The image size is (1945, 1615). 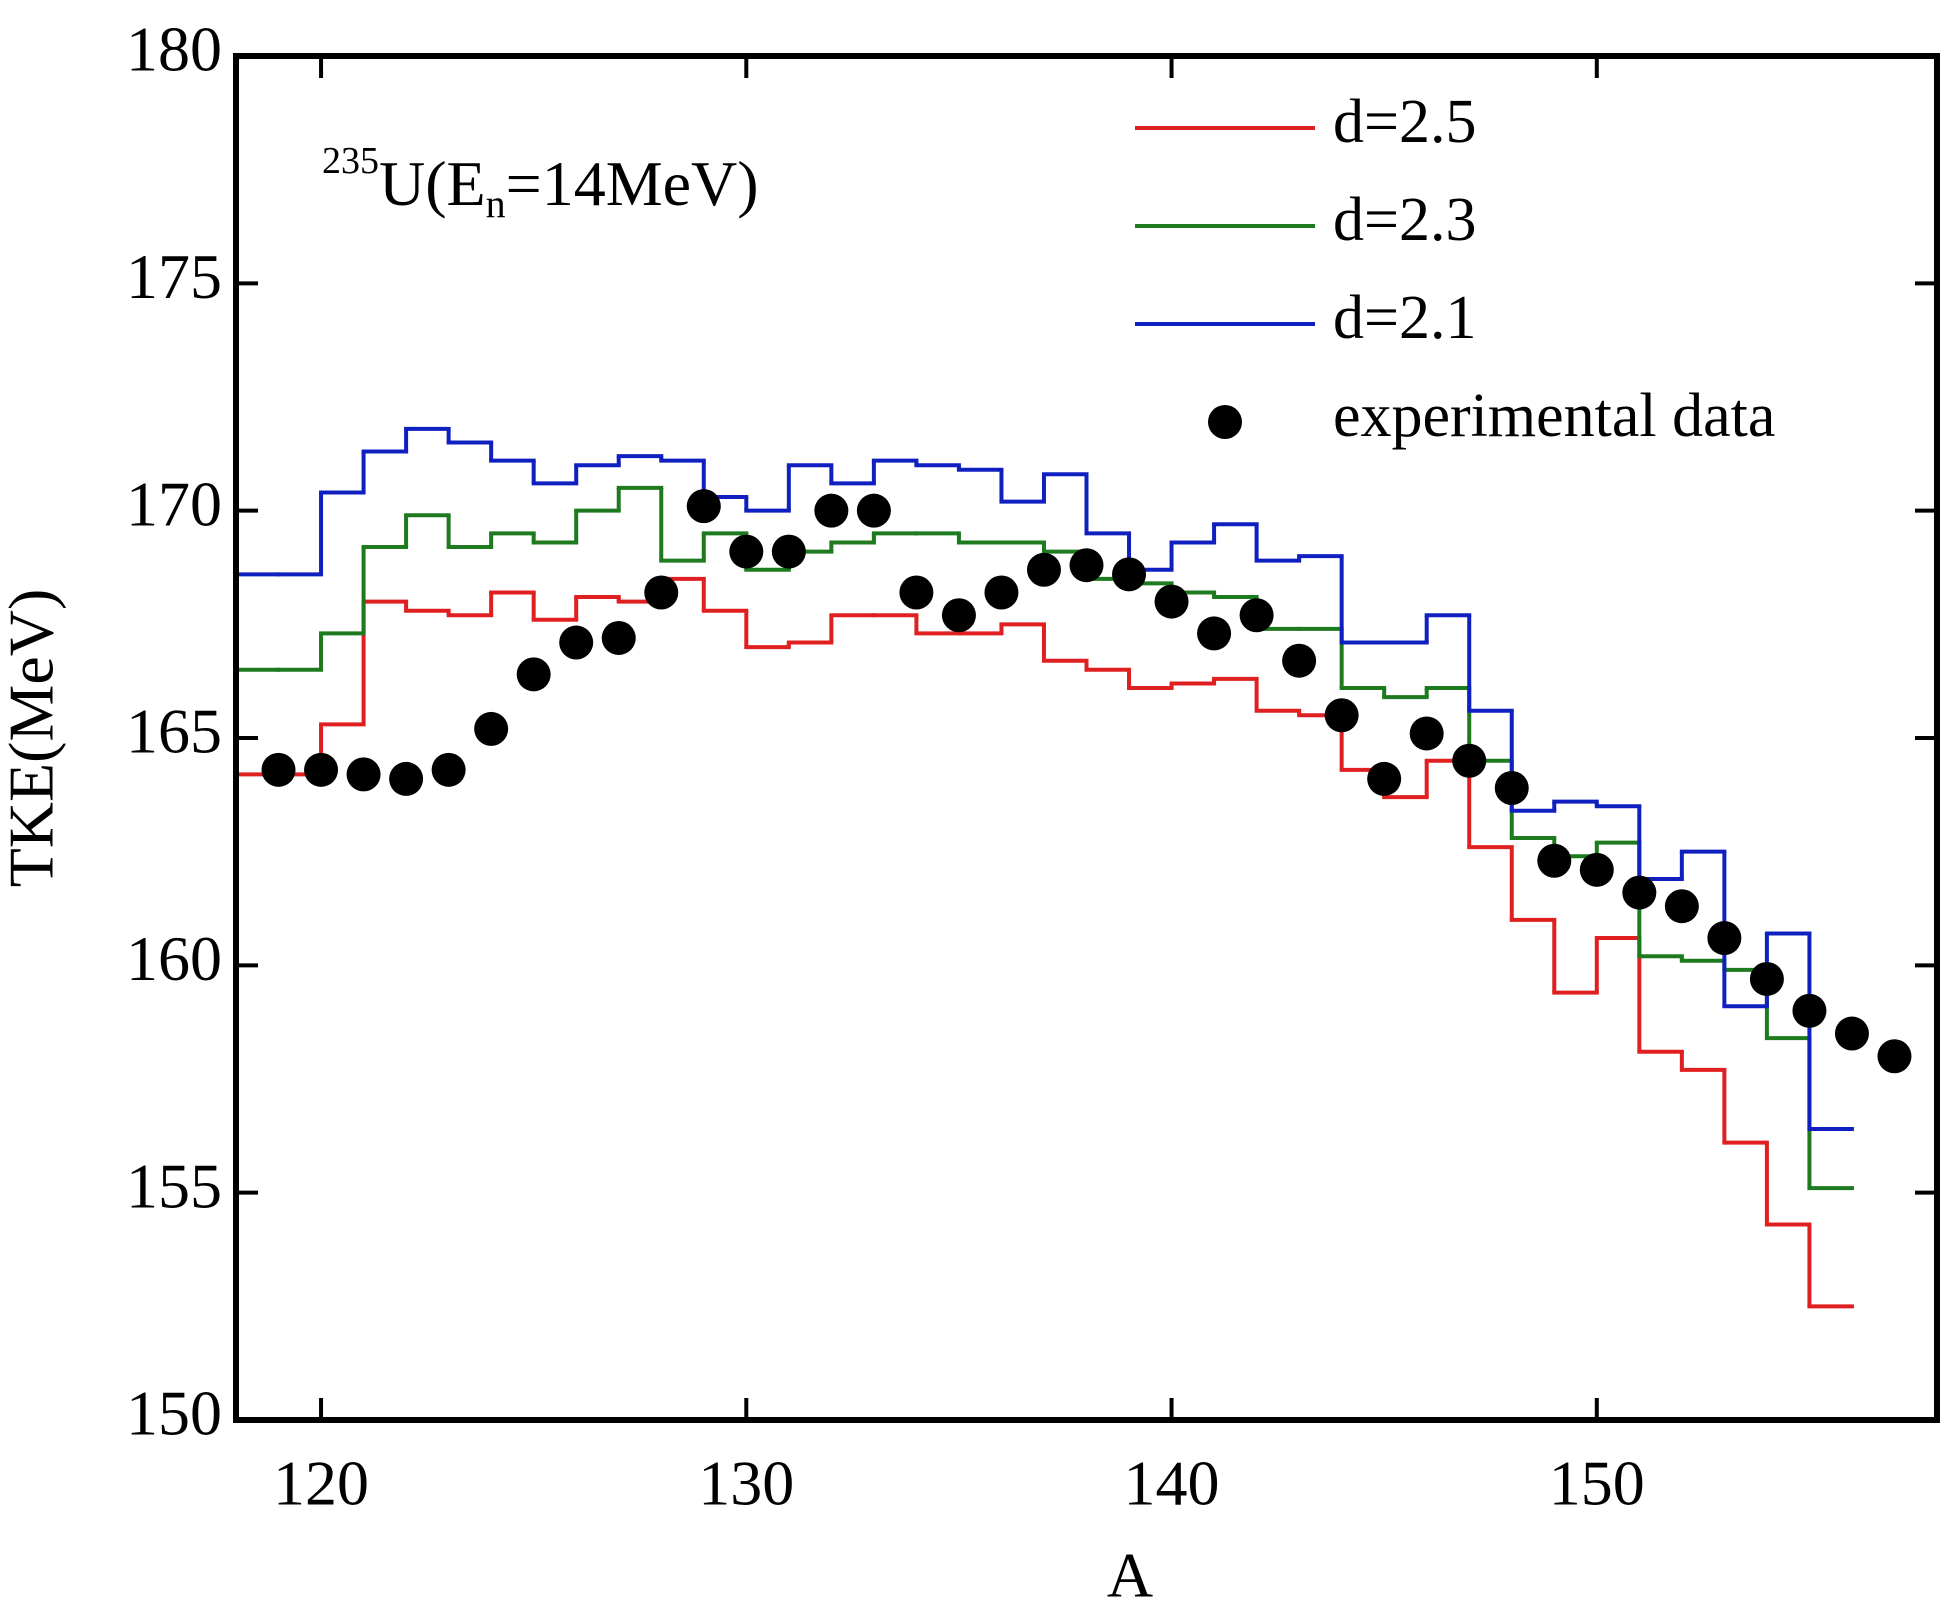 I want to click on y-axis-label: TKE(MeV), so click(x=33, y=738).